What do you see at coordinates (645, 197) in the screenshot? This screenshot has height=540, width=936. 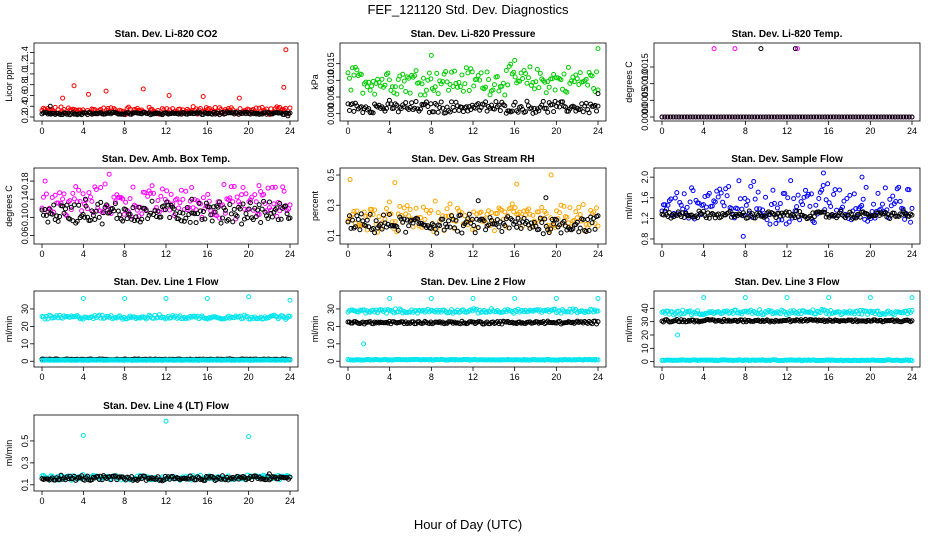 I see `y-tick-label: 1.6` at bounding box center [645, 197].